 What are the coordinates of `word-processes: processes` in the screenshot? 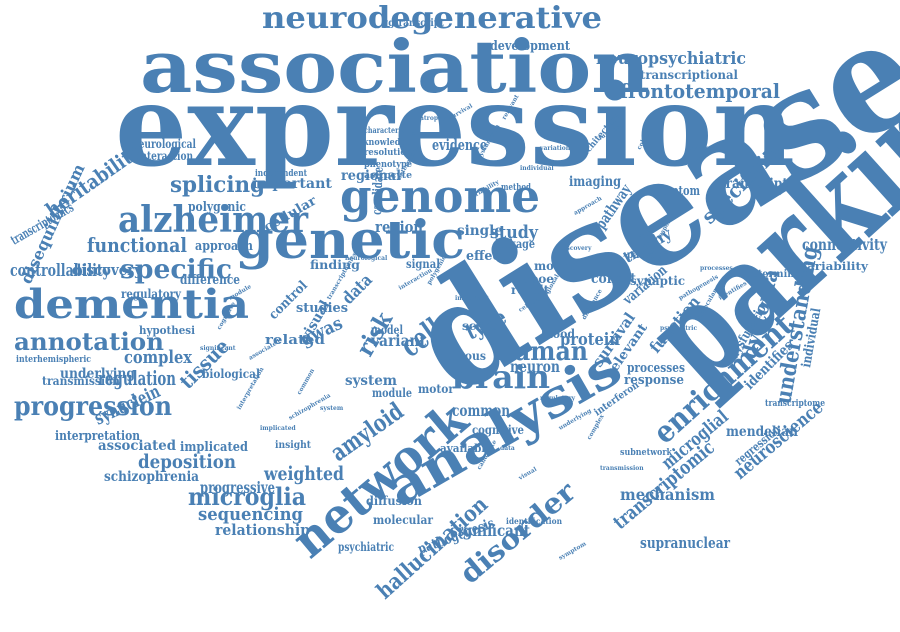 It's located at (656, 368).